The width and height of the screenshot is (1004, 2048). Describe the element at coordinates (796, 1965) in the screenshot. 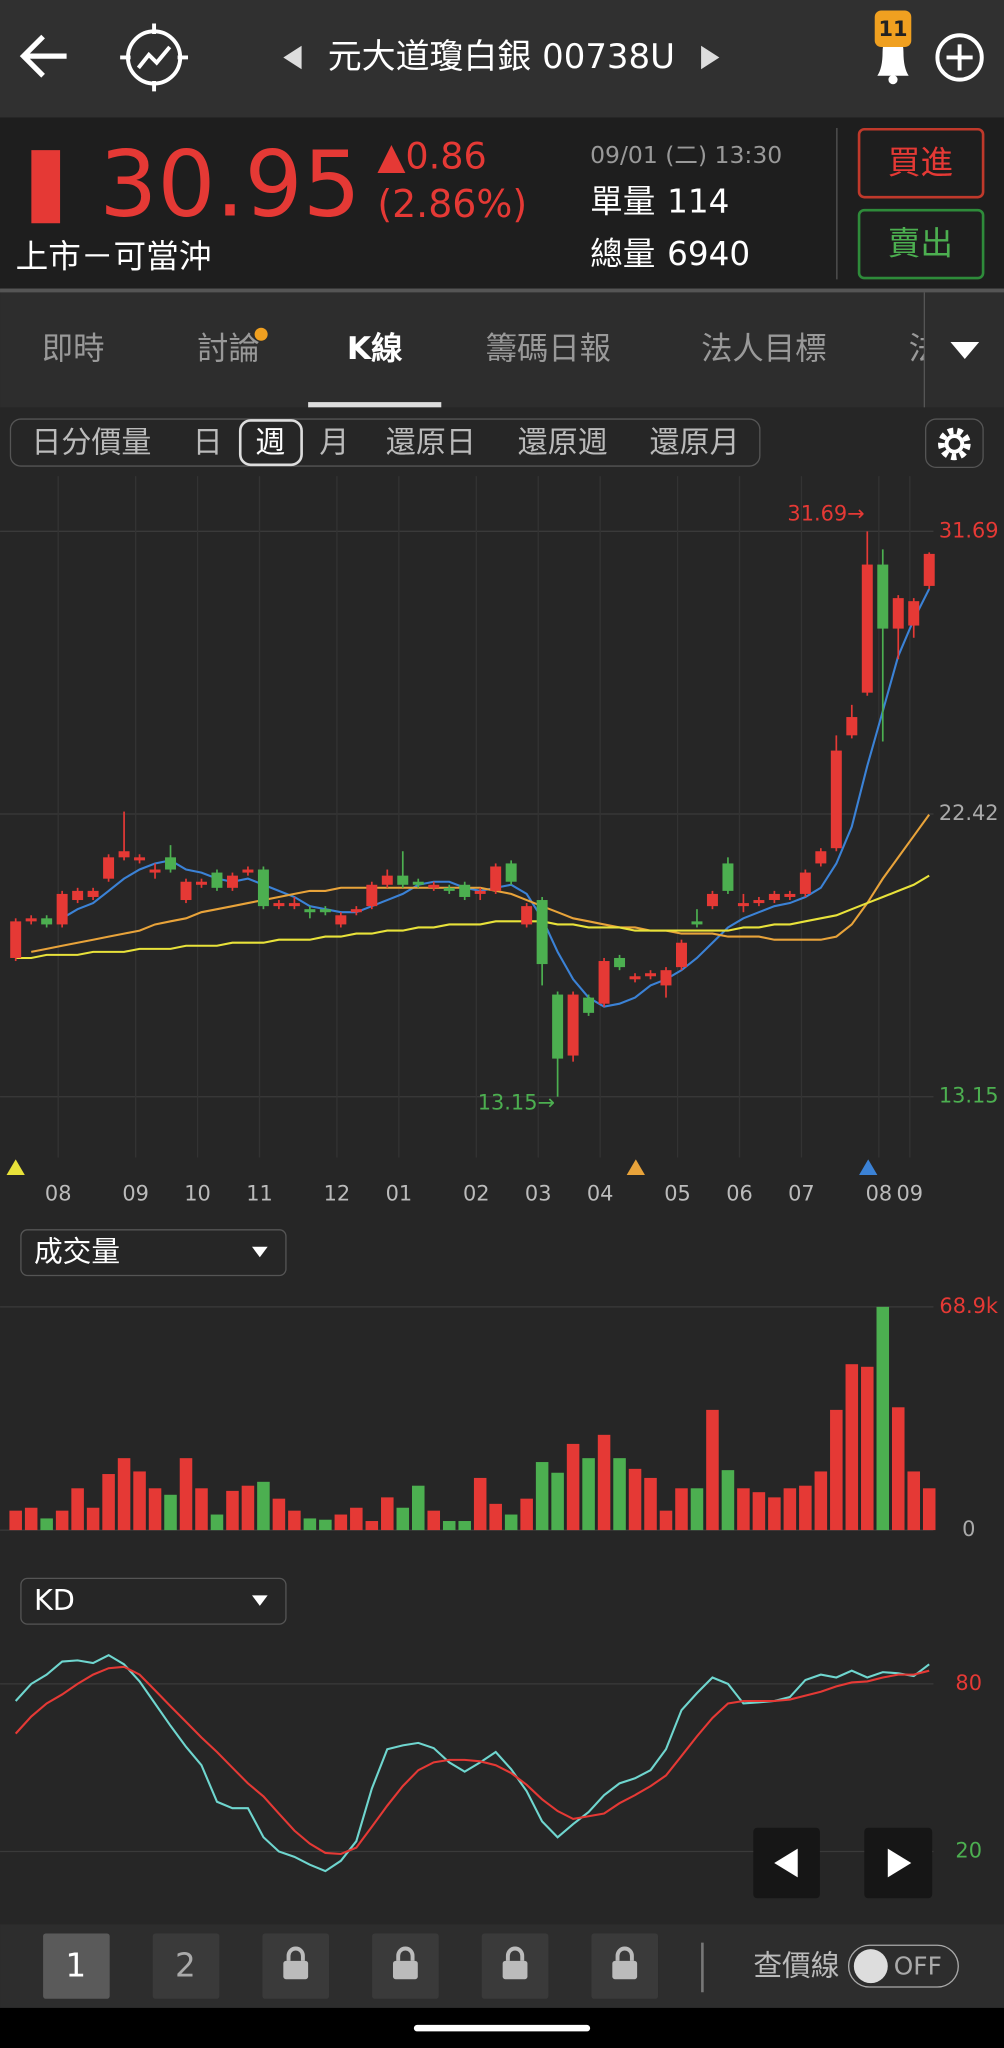

I see `price-line-label: 查價線` at that location.